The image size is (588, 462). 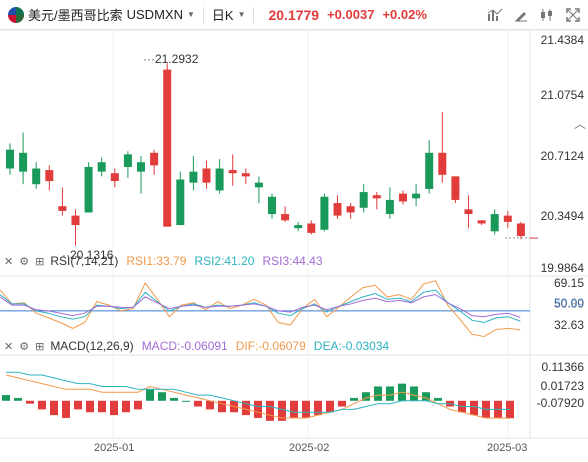 What do you see at coordinates (351, 14) in the screenshot?
I see `price-change: +0.0037` at bounding box center [351, 14].